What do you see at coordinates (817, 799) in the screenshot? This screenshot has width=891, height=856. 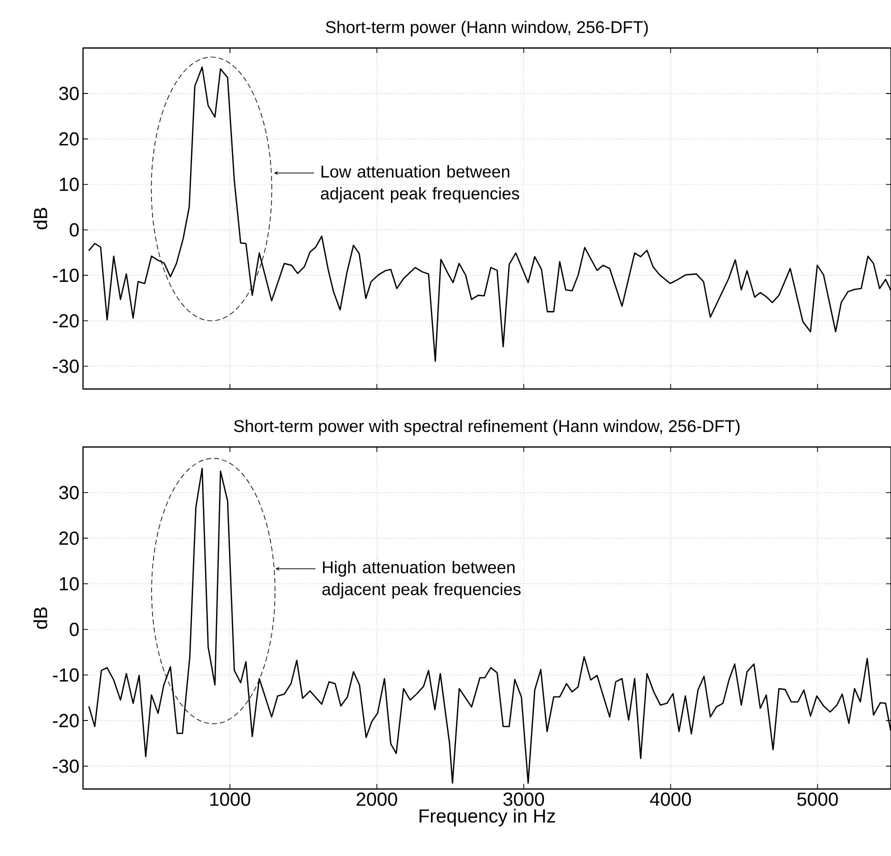 I see `x-tick-label: 5000` at bounding box center [817, 799].